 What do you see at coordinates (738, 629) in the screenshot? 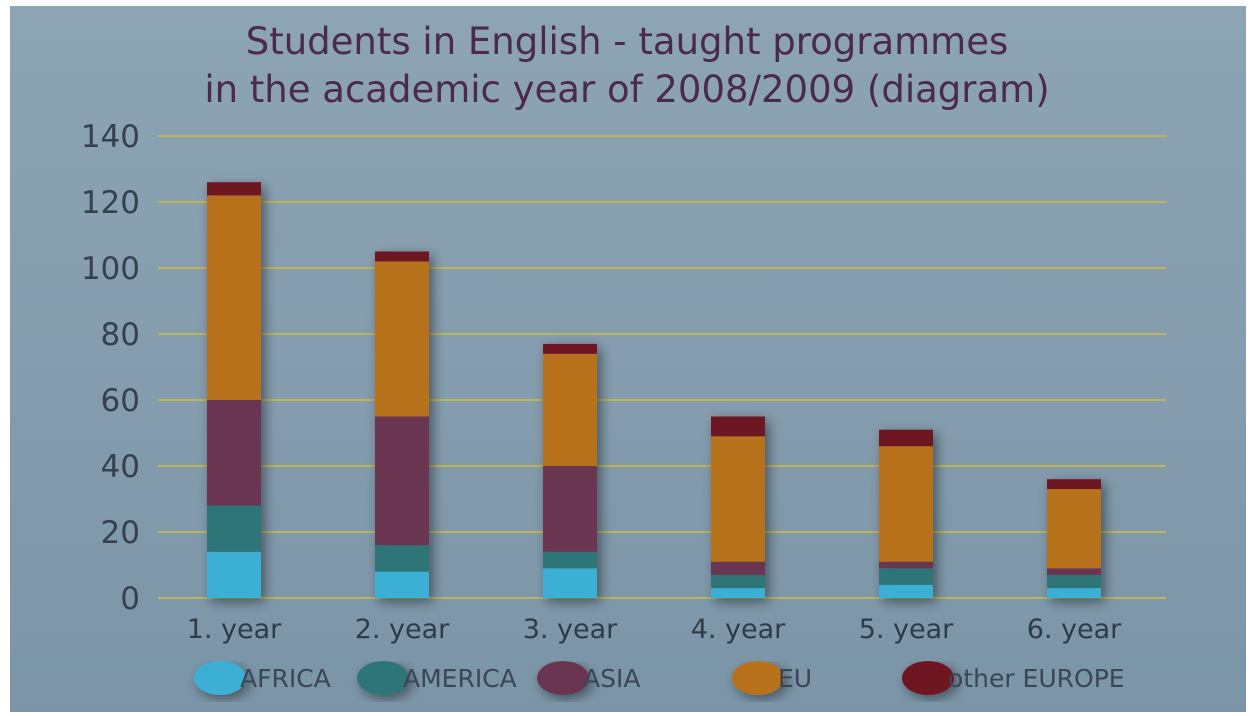
I see `x-tick-label: 4. year` at bounding box center [738, 629].